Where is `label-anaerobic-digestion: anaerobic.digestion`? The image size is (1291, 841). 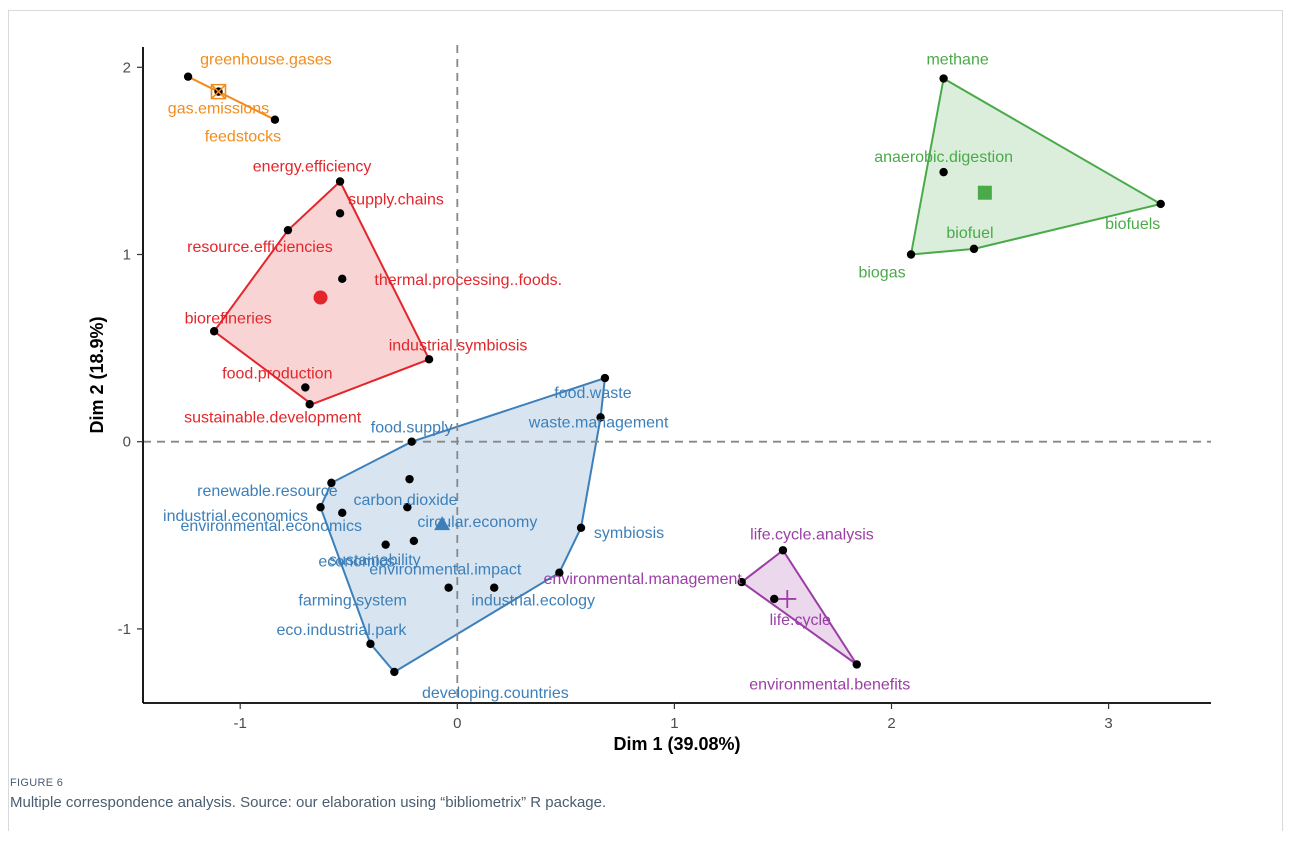
label-anaerobic-digestion: anaerobic.digestion is located at coordinates (943, 157).